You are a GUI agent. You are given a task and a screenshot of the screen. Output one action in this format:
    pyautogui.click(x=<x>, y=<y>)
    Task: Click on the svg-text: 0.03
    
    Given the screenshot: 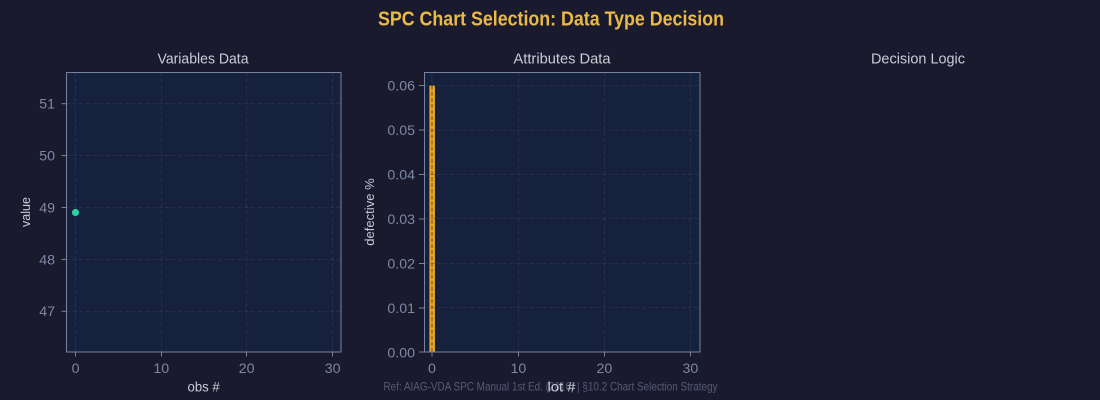 What is the action you would take?
    pyautogui.click(x=401, y=220)
    